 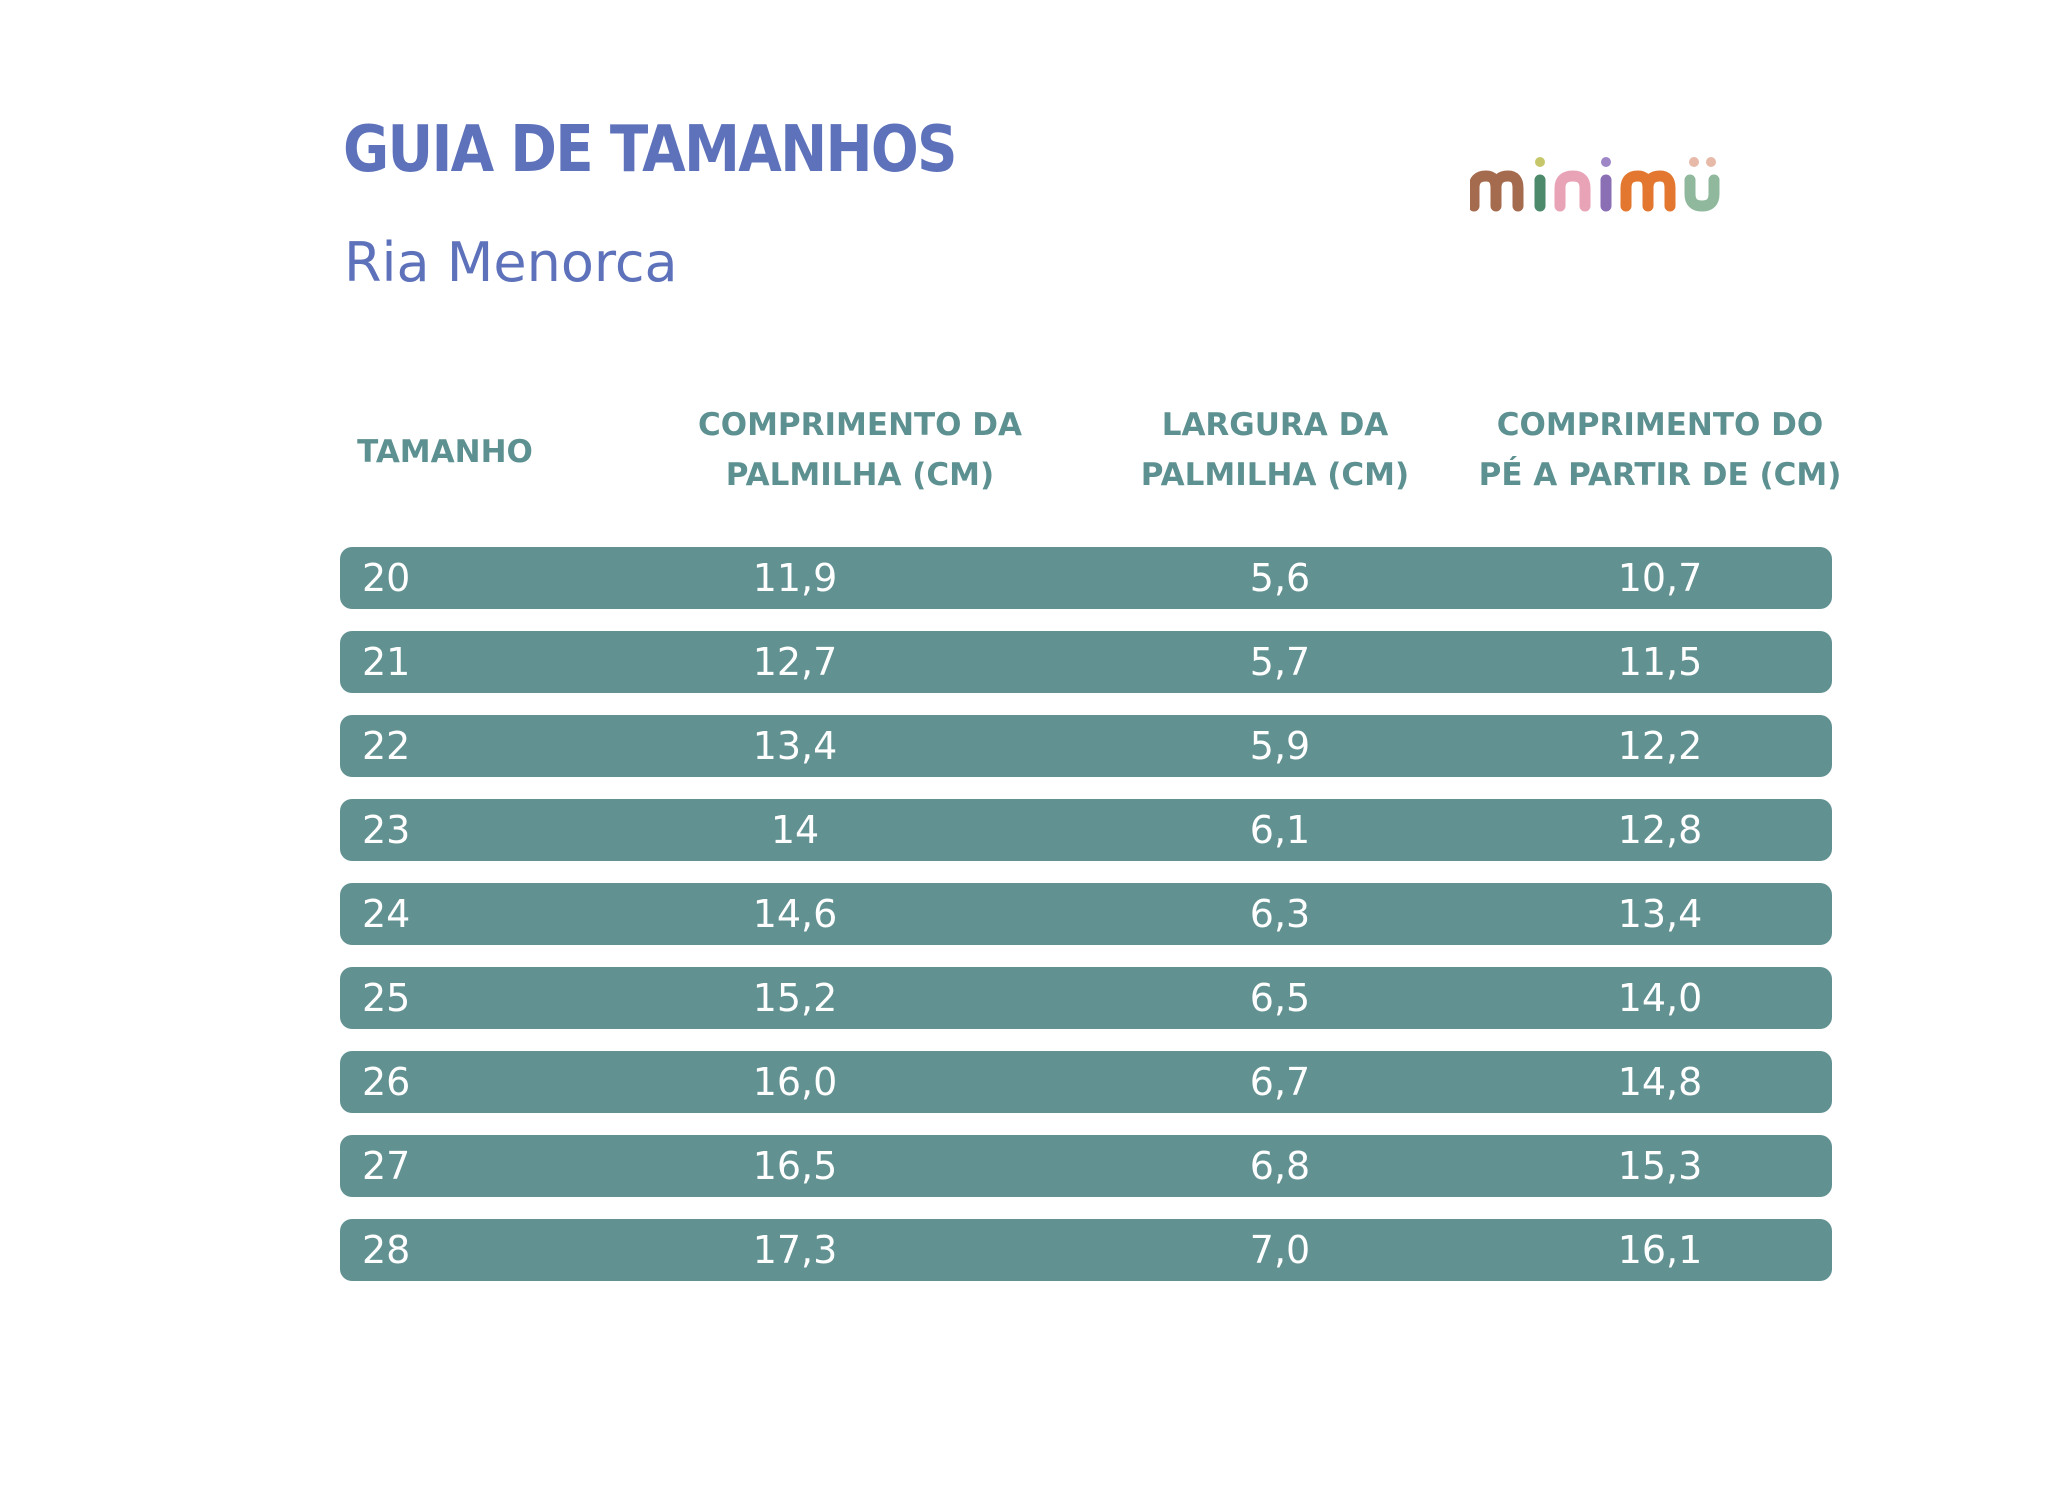 What do you see at coordinates (386, 998) in the screenshot?
I see `size-cell: 25` at bounding box center [386, 998].